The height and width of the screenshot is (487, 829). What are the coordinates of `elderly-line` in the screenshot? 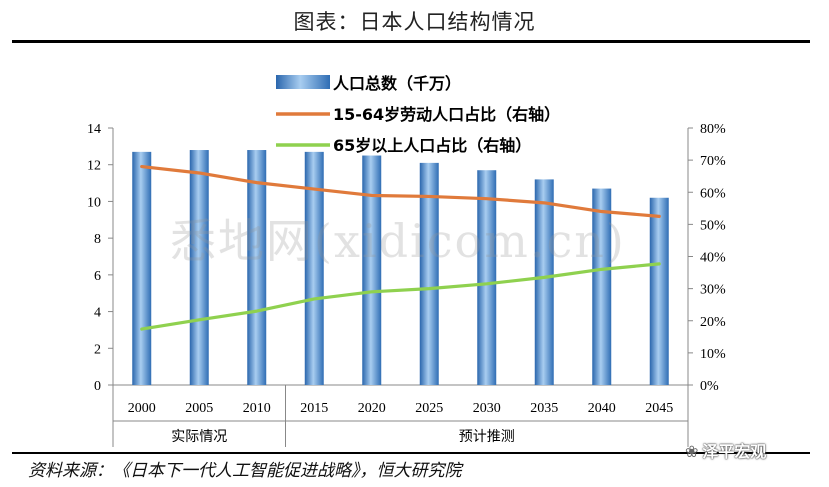 It's located at (400, 296).